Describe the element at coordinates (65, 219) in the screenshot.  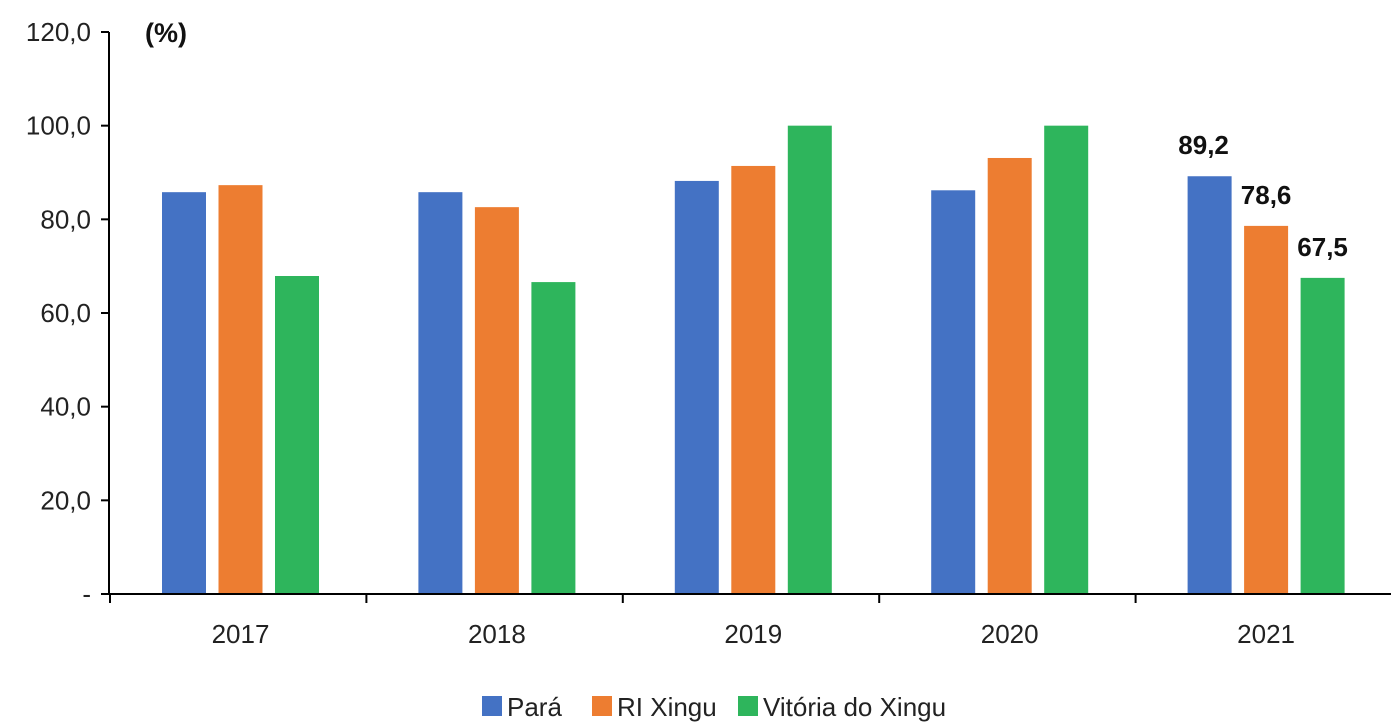
I see `y-tick-label: 80,0` at that location.